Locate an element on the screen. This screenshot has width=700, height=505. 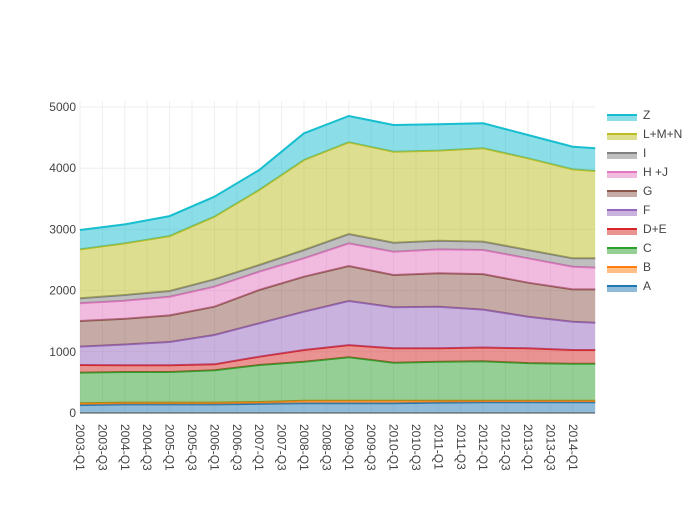
y-tick-label: 1000 is located at coordinates (62, 352).